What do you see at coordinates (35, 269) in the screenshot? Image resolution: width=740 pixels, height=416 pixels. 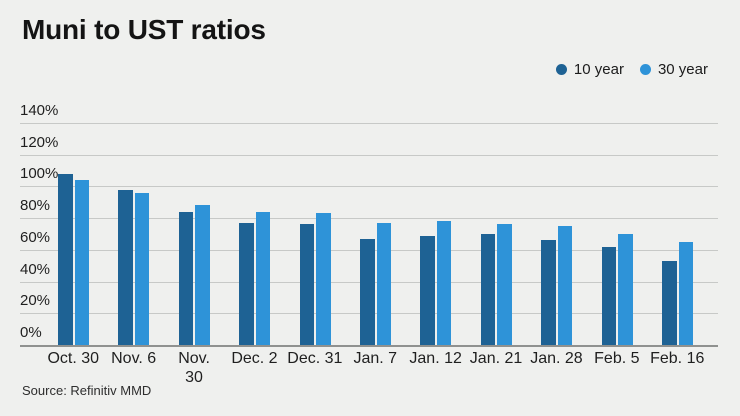 I see `ytick-label-40: 40%` at bounding box center [35, 269].